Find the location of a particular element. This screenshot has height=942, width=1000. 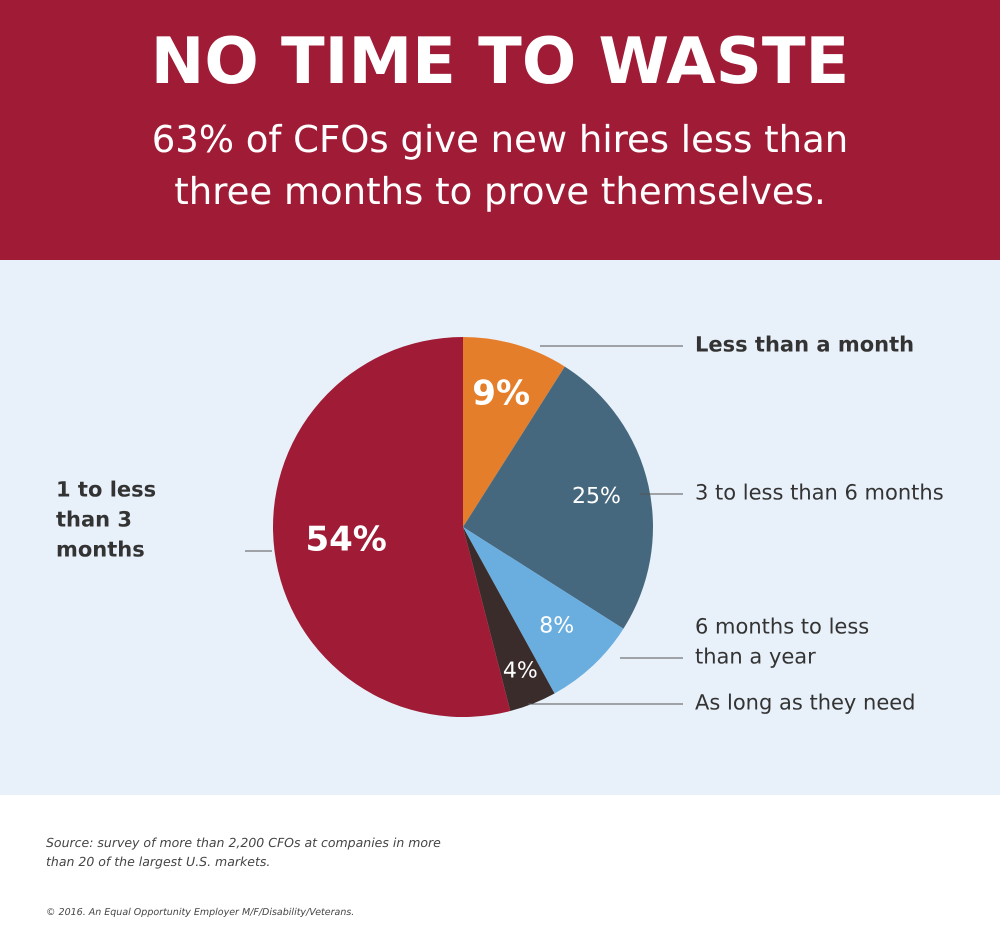

slice-label: Less than a month is located at coordinates (804, 344).